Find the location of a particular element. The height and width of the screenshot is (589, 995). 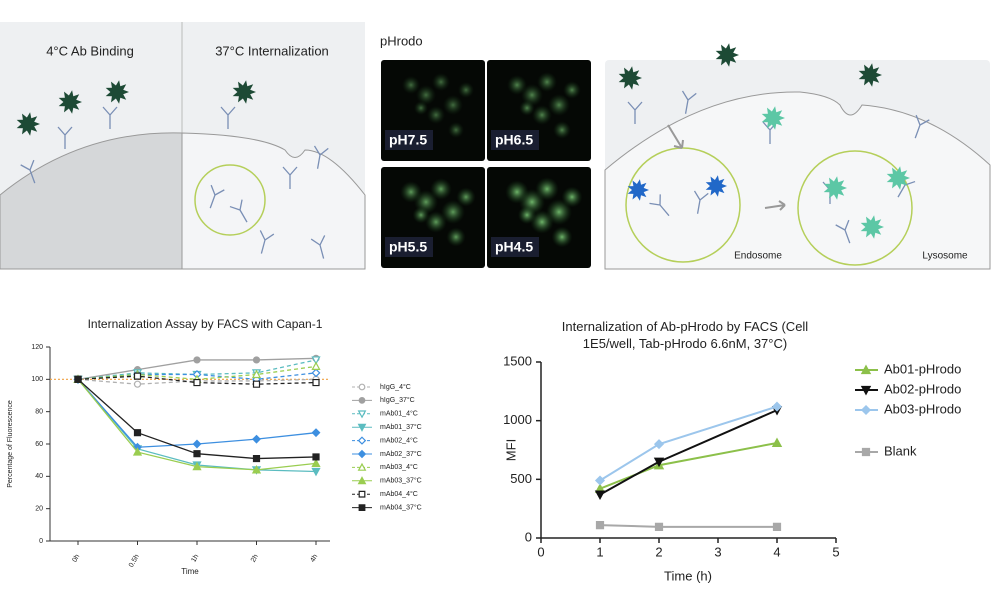

cell is located at coordinates (797, 180).